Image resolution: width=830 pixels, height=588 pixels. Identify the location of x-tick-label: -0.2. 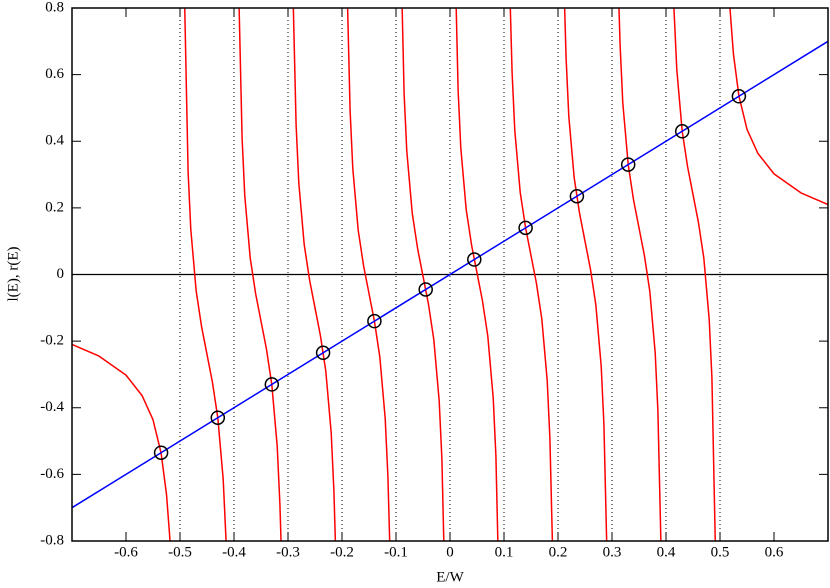
(342, 552).